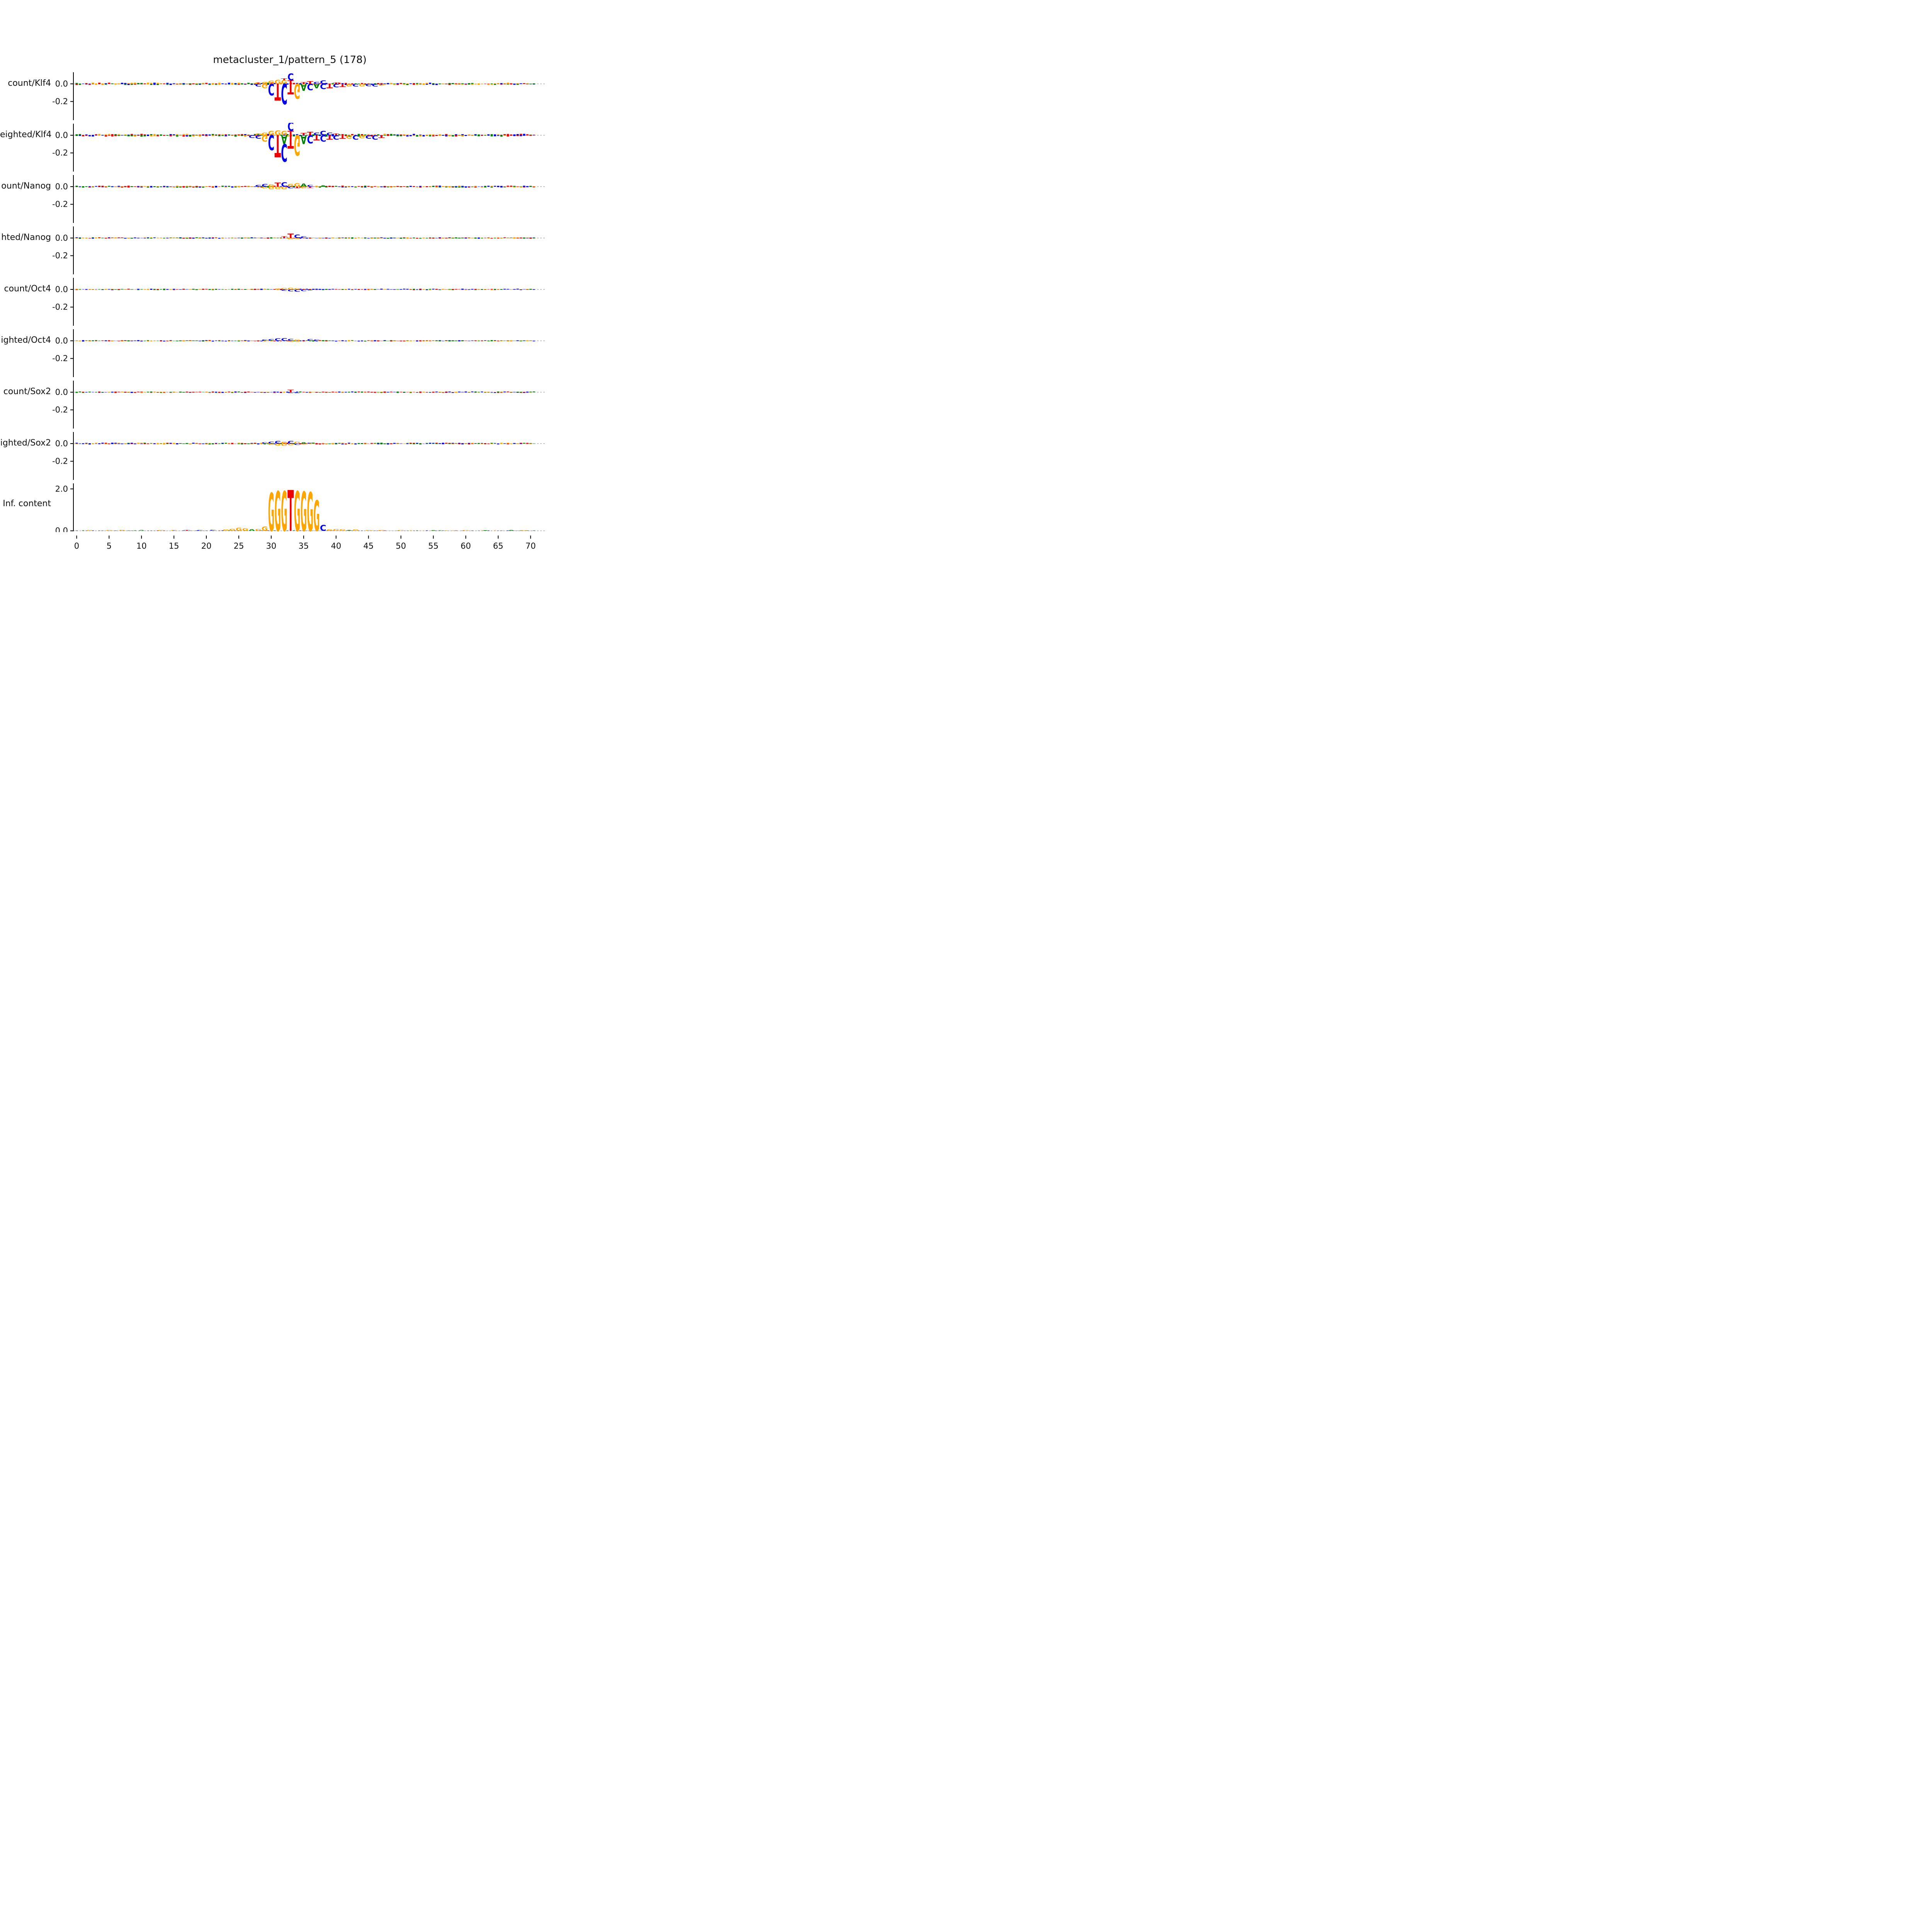 This screenshot has width=1932, height=1932. What do you see at coordinates (26, 340) in the screenshot?
I see `track-label: ighted/Oct4` at bounding box center [26, 340].